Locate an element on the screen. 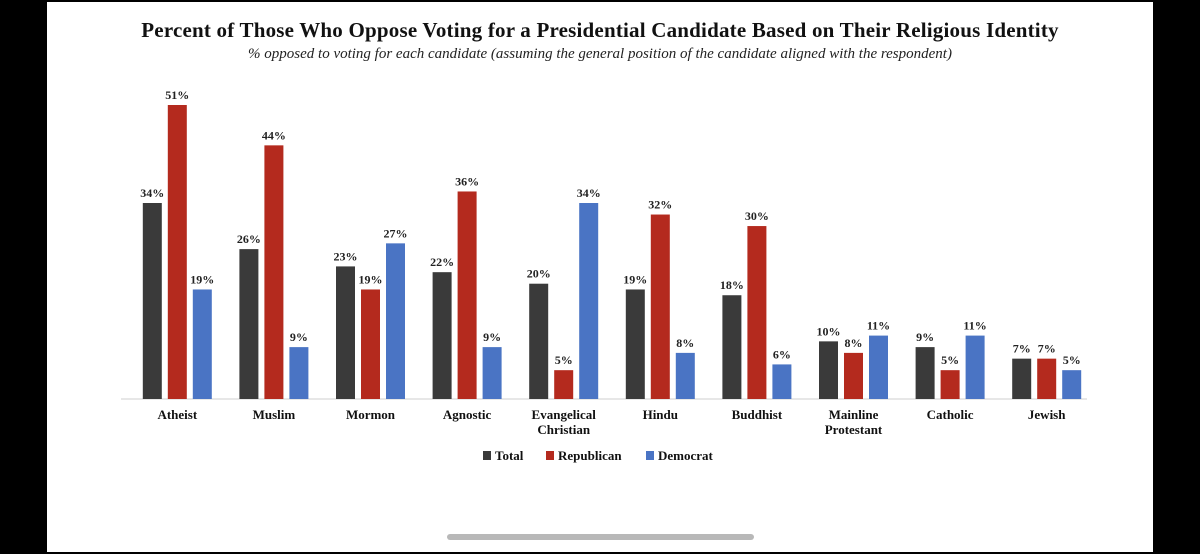  category-label: Muslim is located at coordinates (274, 414).